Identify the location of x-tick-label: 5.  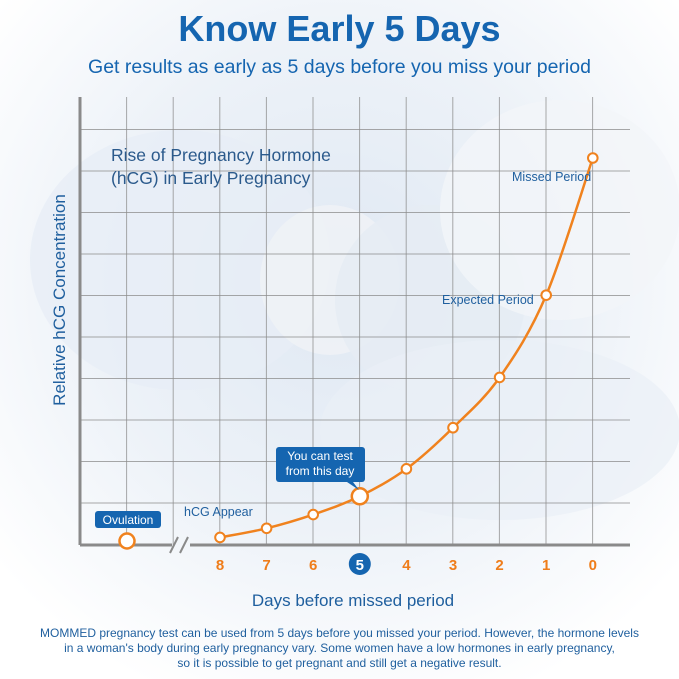
(360, 565).